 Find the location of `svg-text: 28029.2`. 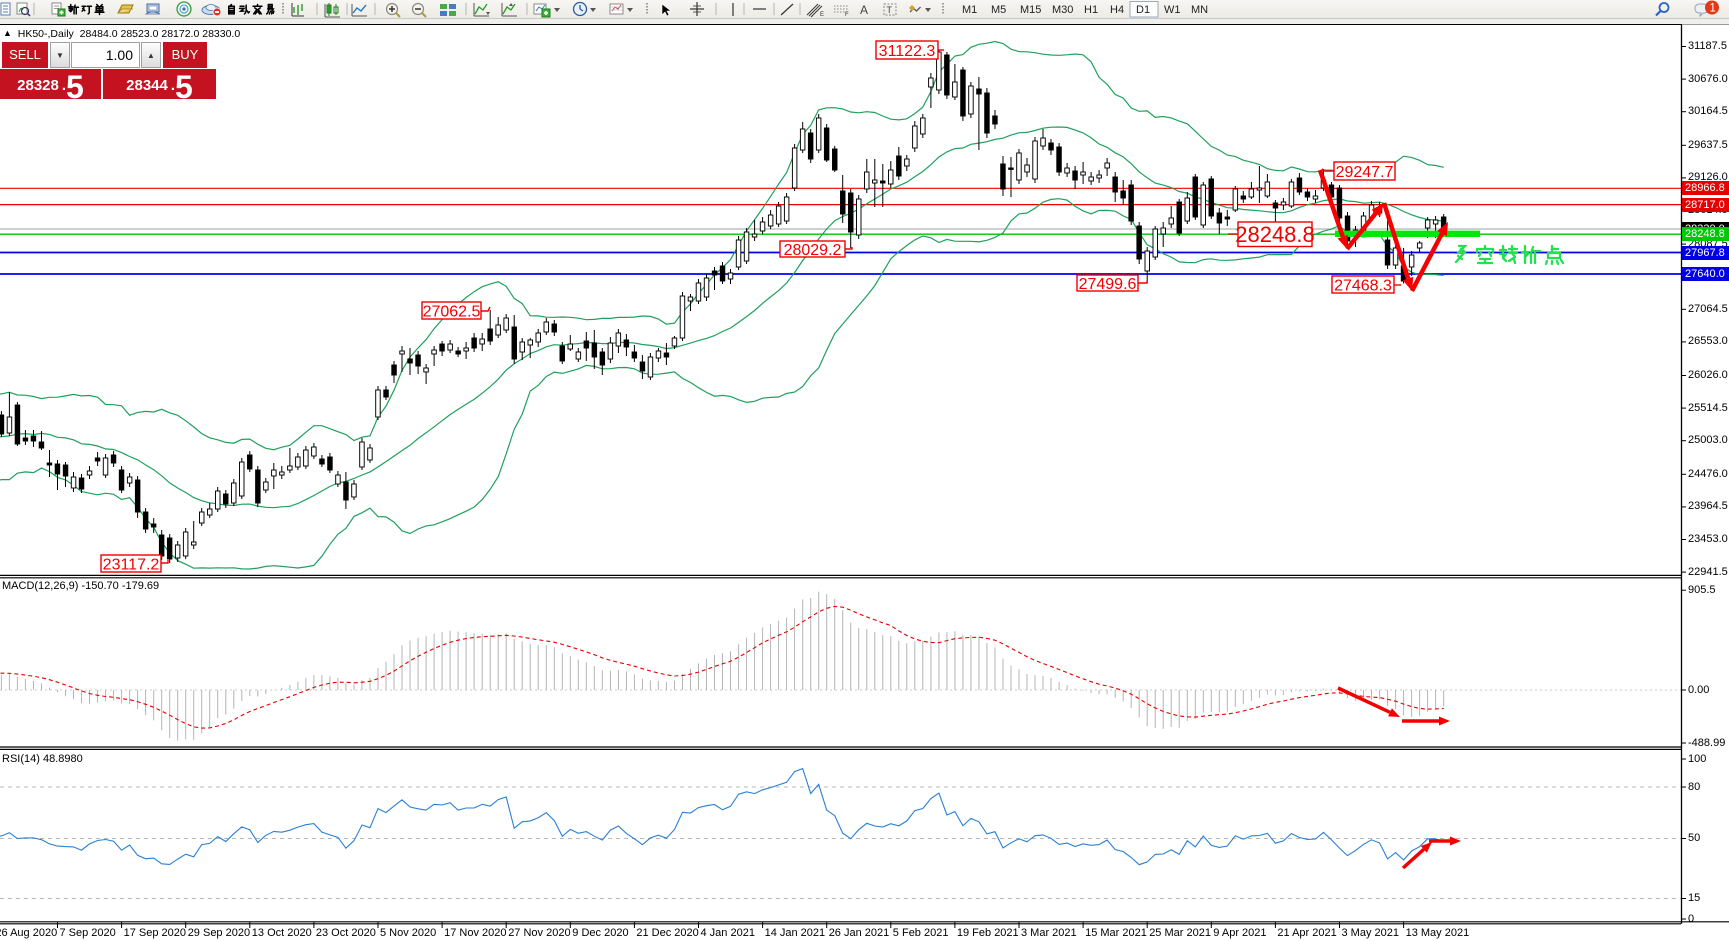

svg-text: 28029.2 is located at coordinates (813, 250).